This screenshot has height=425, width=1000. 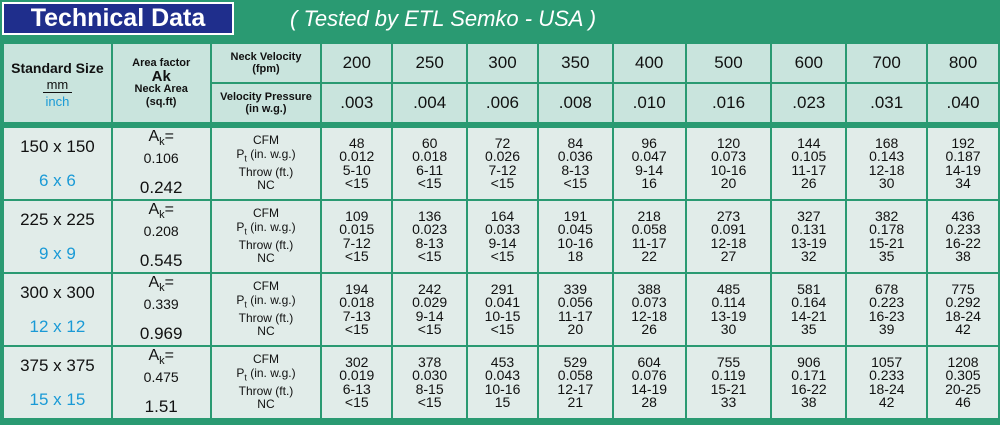 I want to click on pt-value: 0.223, so click(x=887, y=302).